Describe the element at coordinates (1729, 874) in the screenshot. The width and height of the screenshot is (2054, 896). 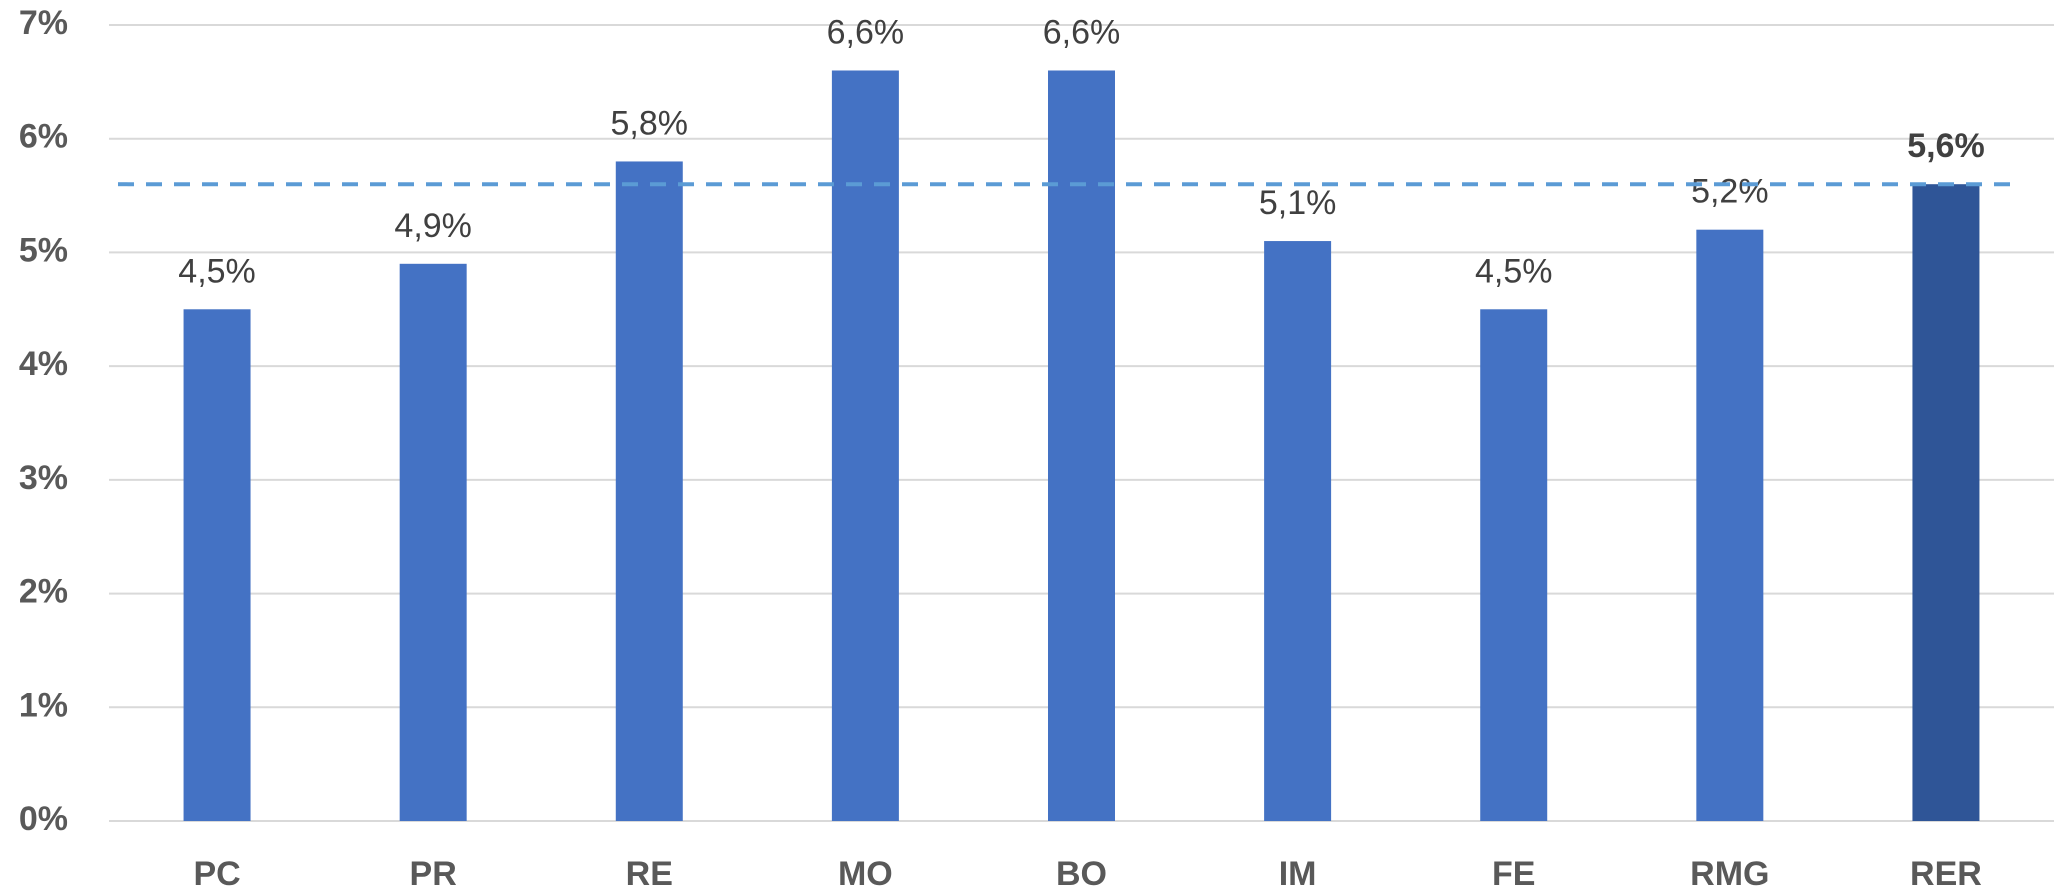
I see `x-tick-label: RMG` at that location.